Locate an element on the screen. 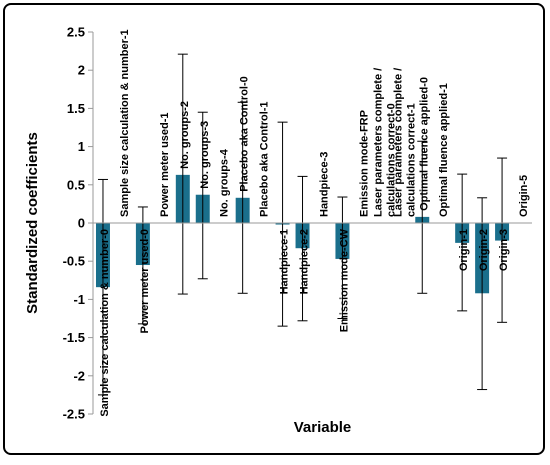  category-label: Origin-2 is located at coordinates (484, 250).